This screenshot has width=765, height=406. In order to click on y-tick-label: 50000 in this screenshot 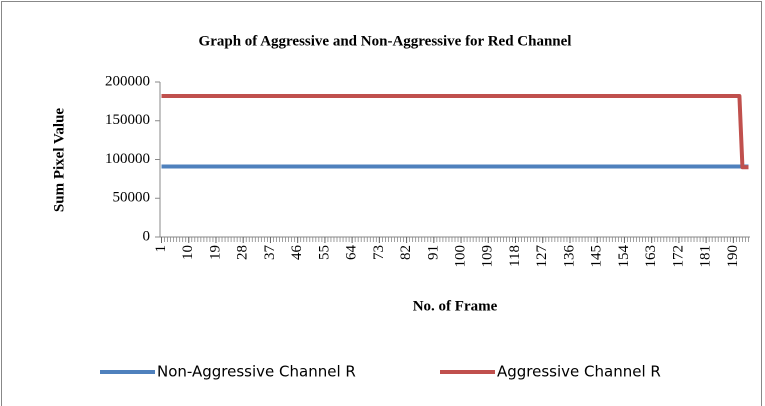, I will do `click(132, 198)`.